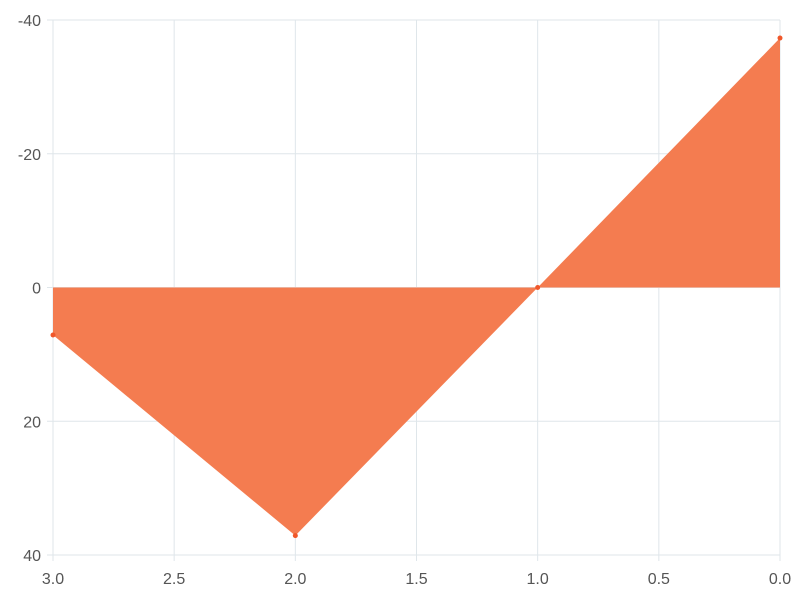 Image resolution: width=800 pixels, height=600 pixels. Describe the element at coordinates (538, 579) in the screenshot. I see `x-tick-label: 1.0` at that location.